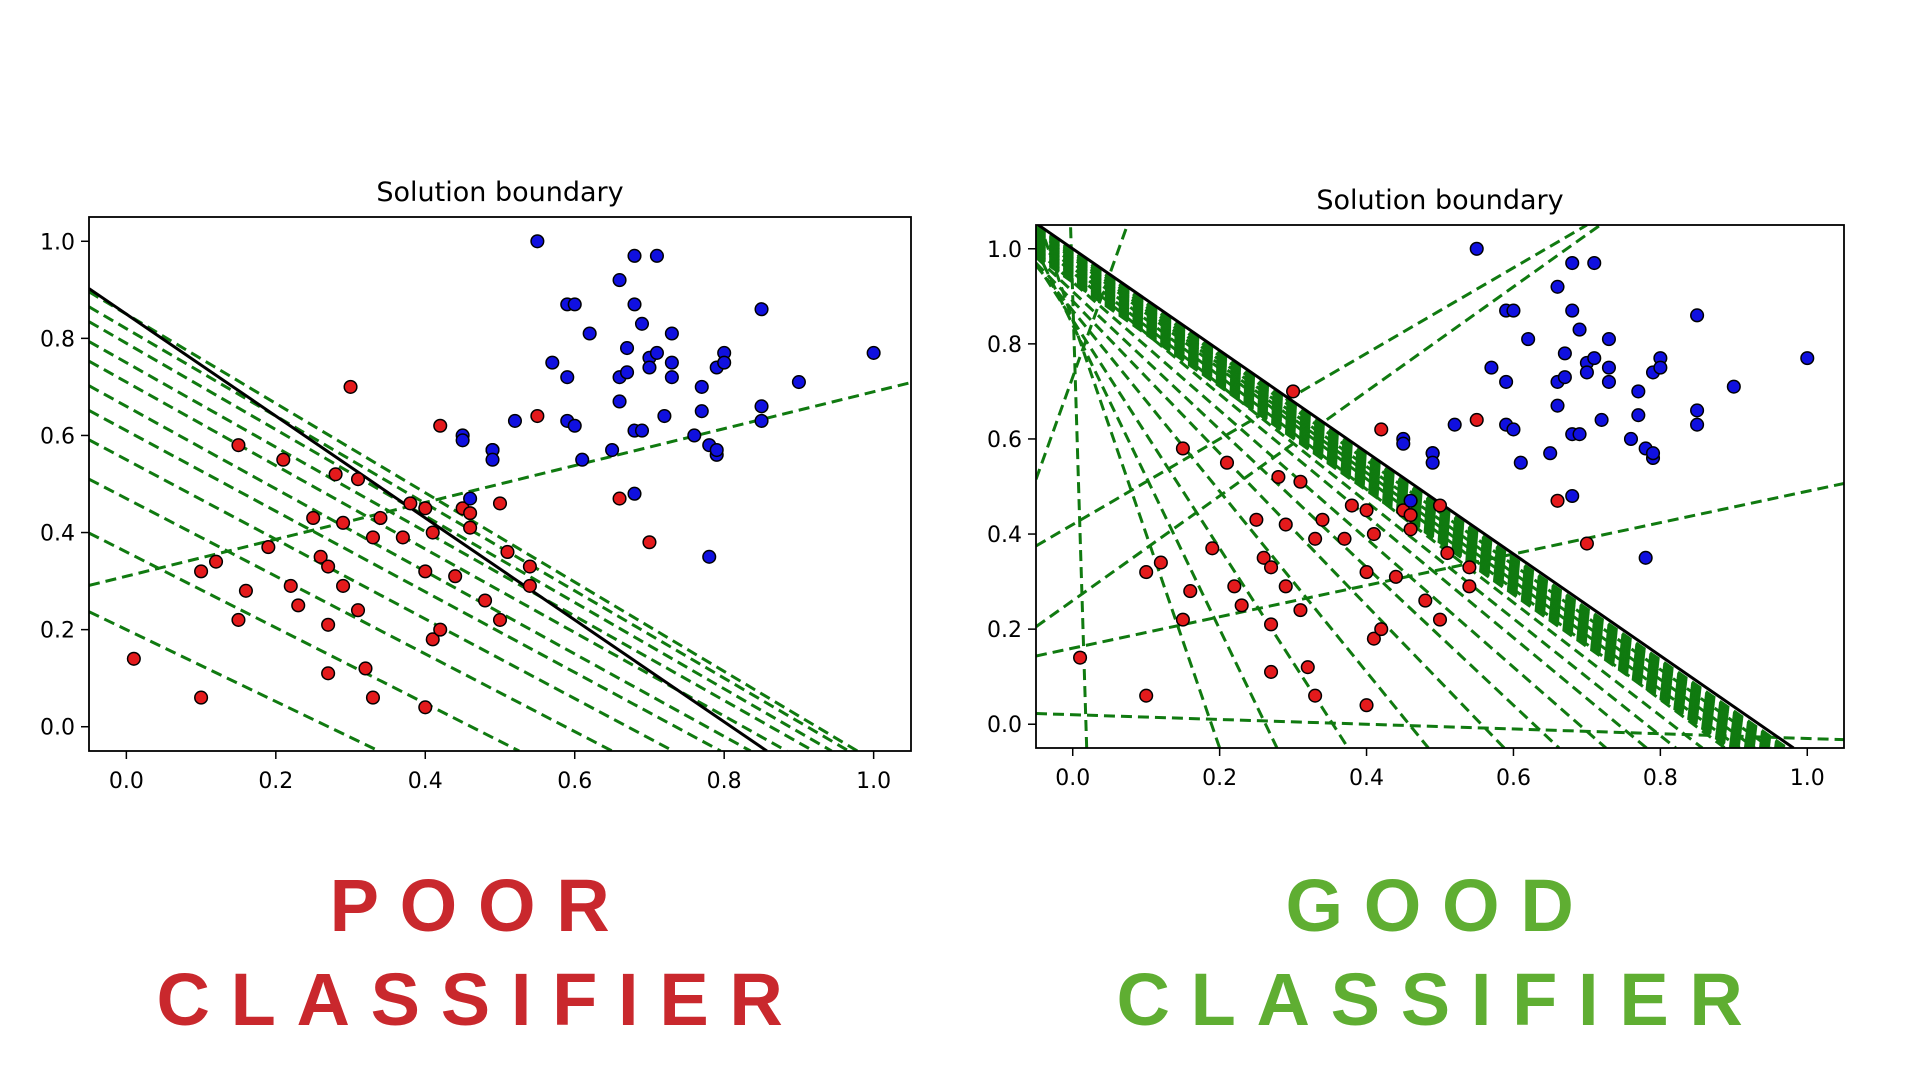  Describe the element at coordinates (480, 905) in the screenshot. I see `poor-caption-line1: POOR` at that location.